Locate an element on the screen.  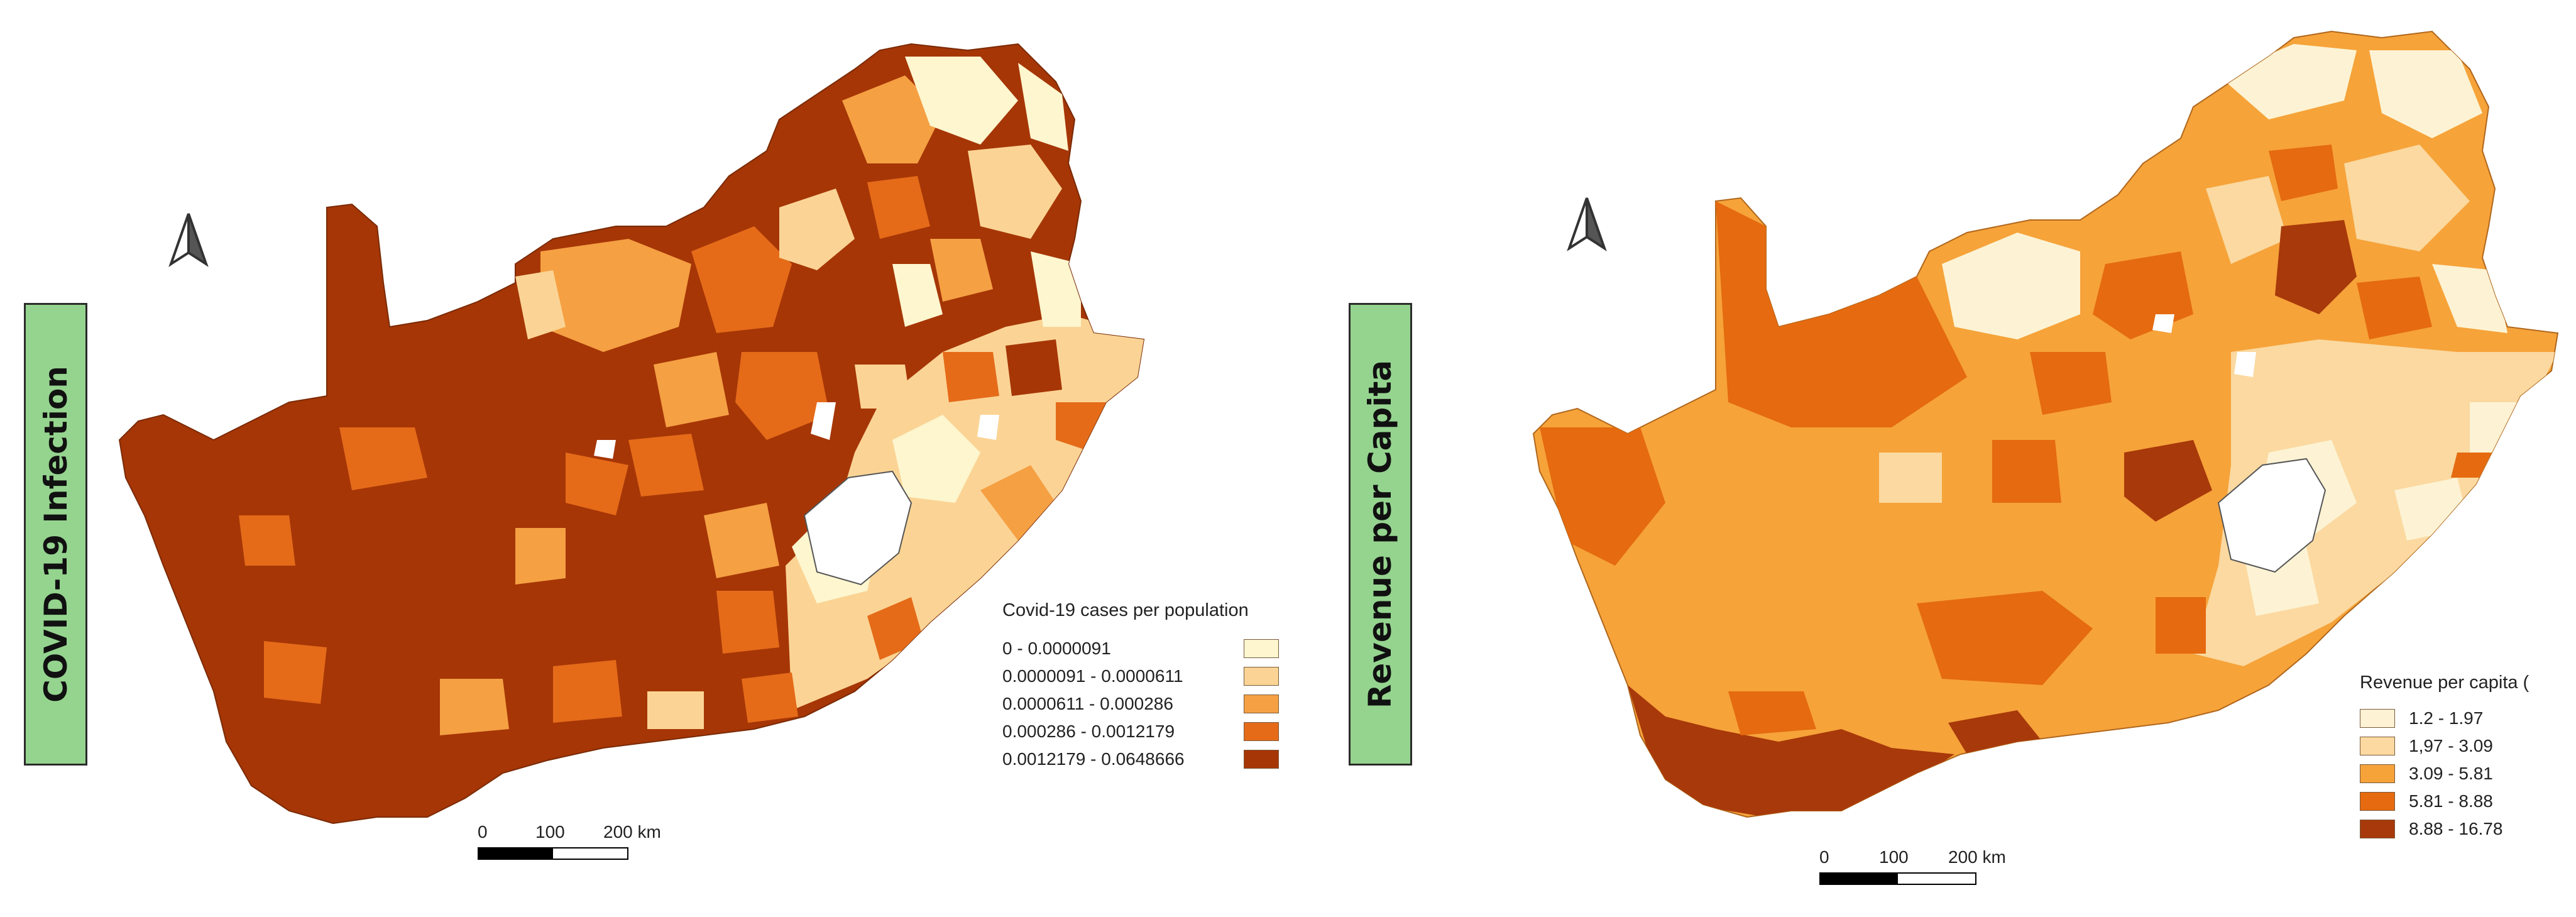
side-label: COVID-19 Infection is located at coordinates (55, 534).